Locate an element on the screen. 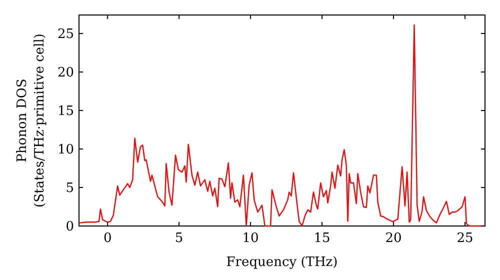 The height and width of the screenshot is (280, 500). x-tick-label: 5 is located at coordinates (179, 238).